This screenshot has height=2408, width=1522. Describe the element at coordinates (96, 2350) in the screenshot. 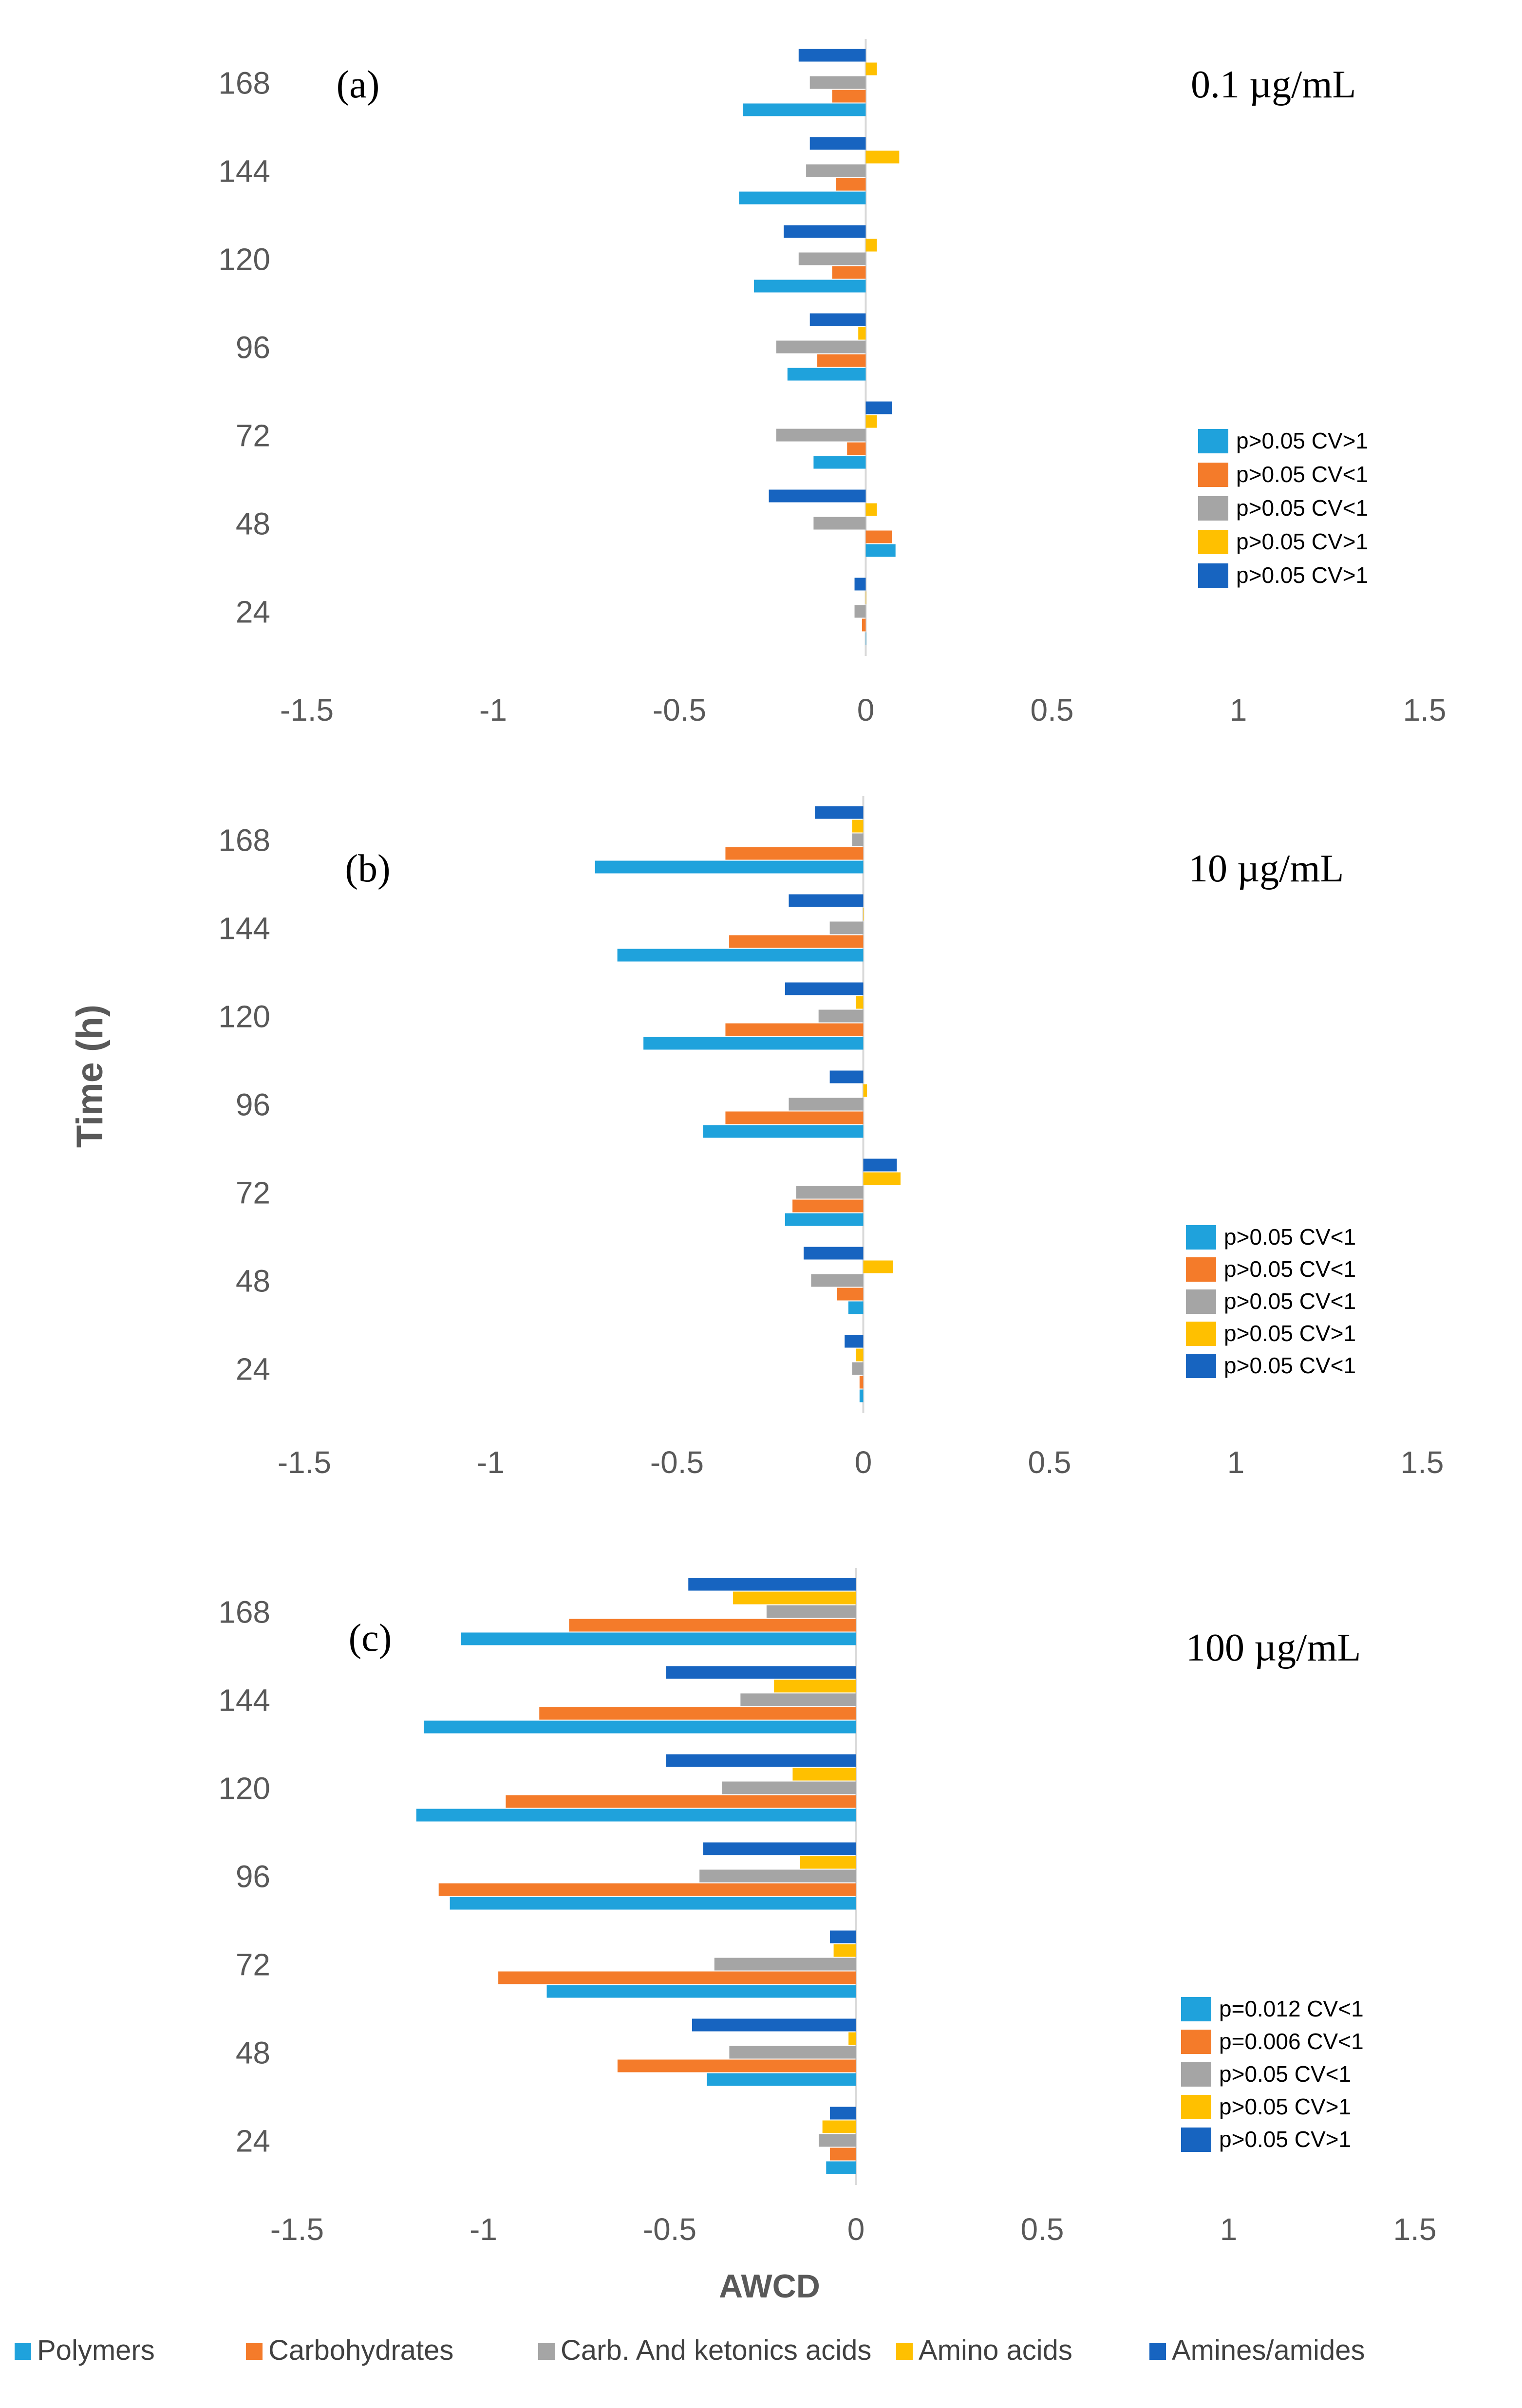

I see `legend-label: Polymers` at that location.